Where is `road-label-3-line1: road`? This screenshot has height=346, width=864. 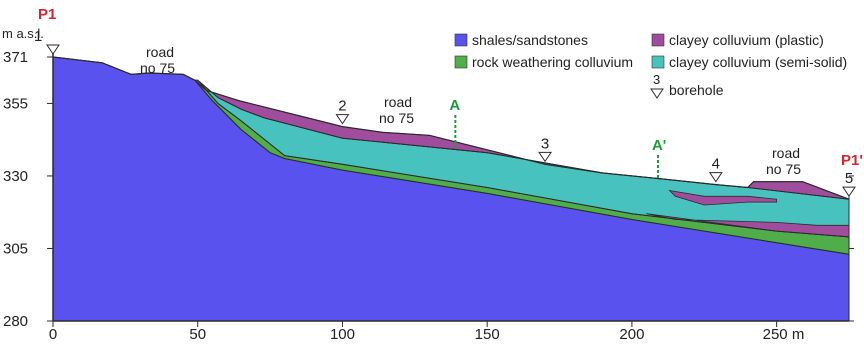
road-label-3-line1: road is located at coordinates (786, 153).